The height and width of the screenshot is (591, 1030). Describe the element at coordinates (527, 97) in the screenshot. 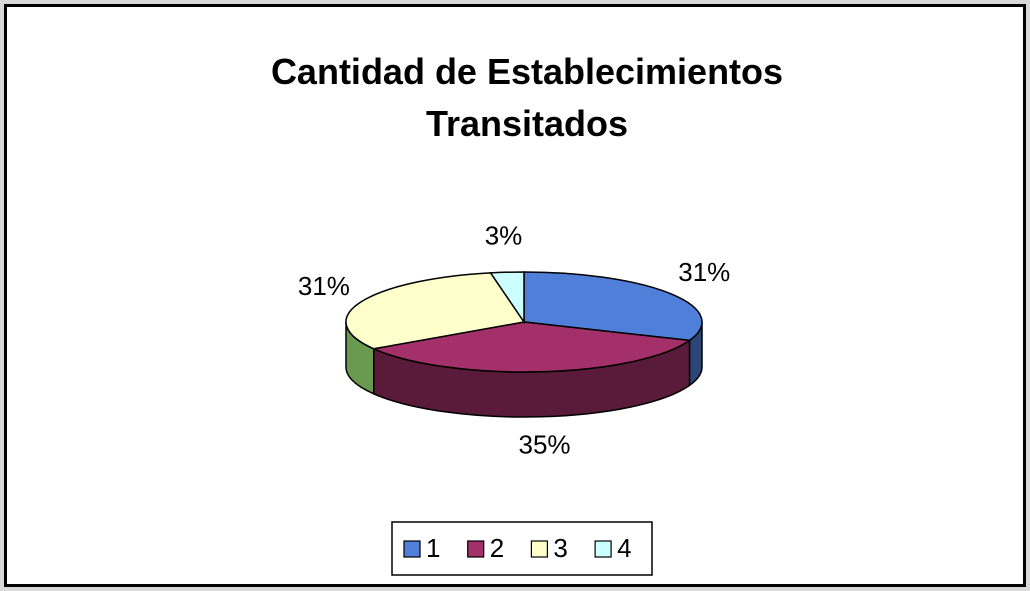

I see `chart-title: Cantidad de Establecimientos Transitados` at that location.